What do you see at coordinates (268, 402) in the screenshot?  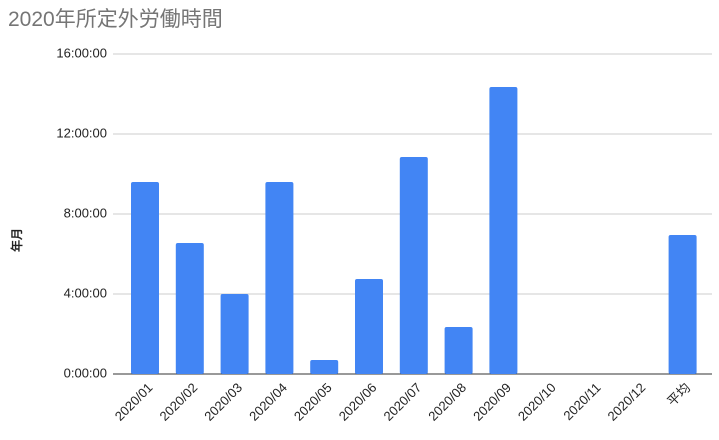 I see `x-tick-label: 2020/04` at bounding box center [268, 402].